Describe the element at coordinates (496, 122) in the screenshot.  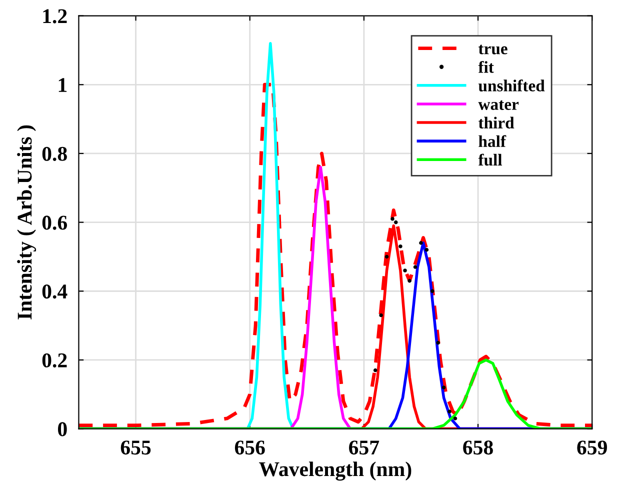
I see `legend-label: third` at that location.